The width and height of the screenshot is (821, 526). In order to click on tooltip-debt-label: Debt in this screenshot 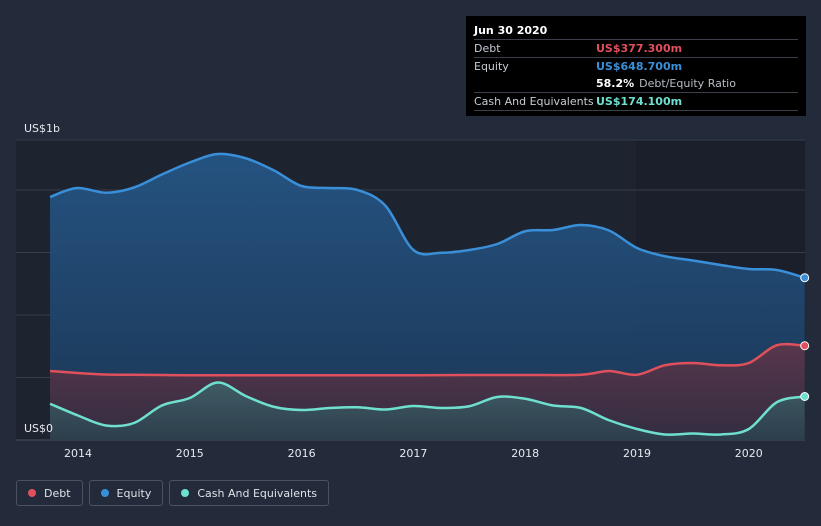, I will do `click(487, 48)`.